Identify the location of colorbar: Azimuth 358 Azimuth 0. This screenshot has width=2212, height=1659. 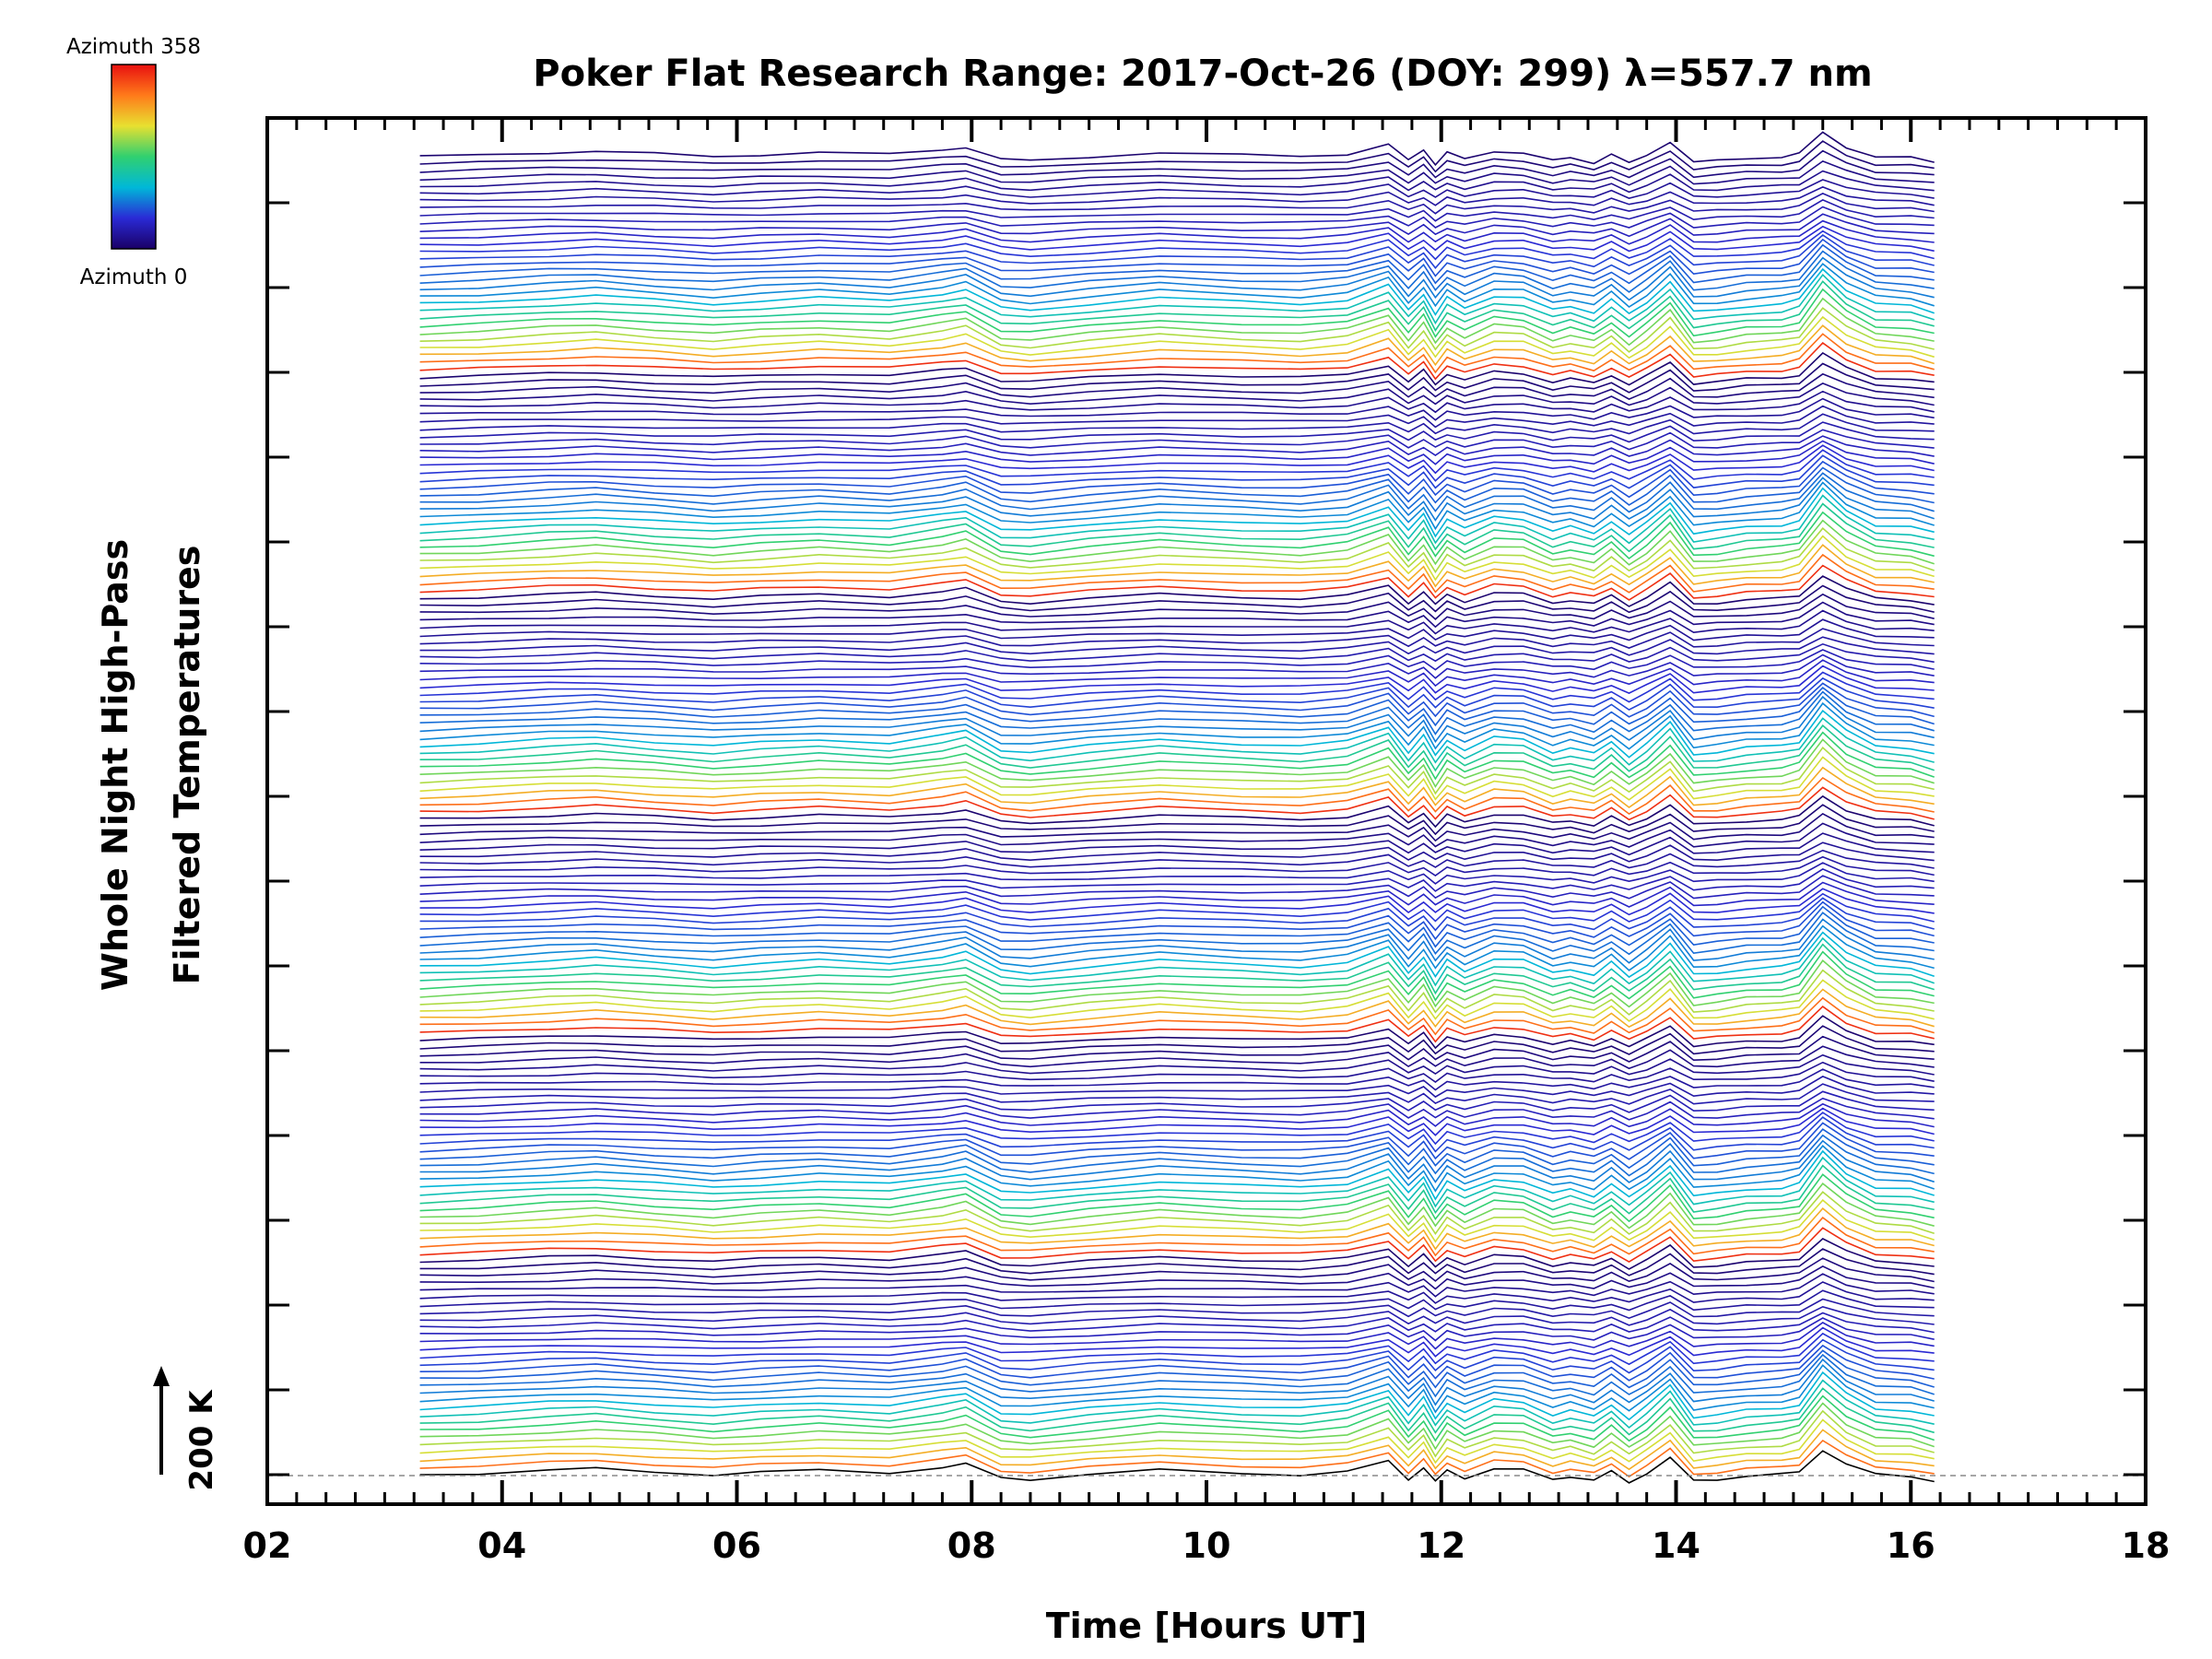
(133, 162).